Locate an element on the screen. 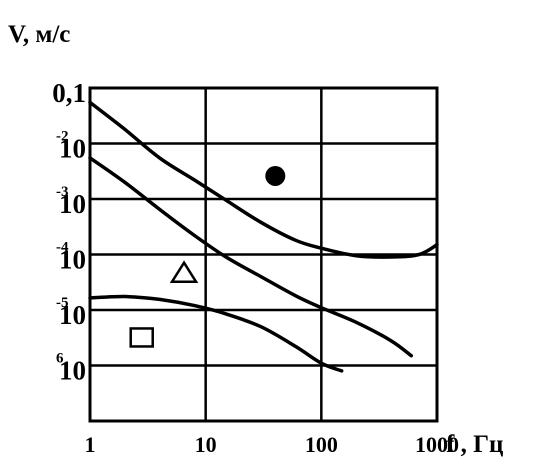 The height and width of the screenshot is (457, 539). x-tick-label-1: 10 is located at coordinates (206, 444).